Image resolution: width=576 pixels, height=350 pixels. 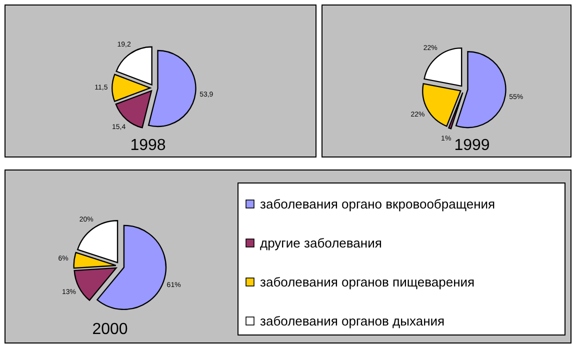 I want to click on text: 1998, so click(x=148, y=145).